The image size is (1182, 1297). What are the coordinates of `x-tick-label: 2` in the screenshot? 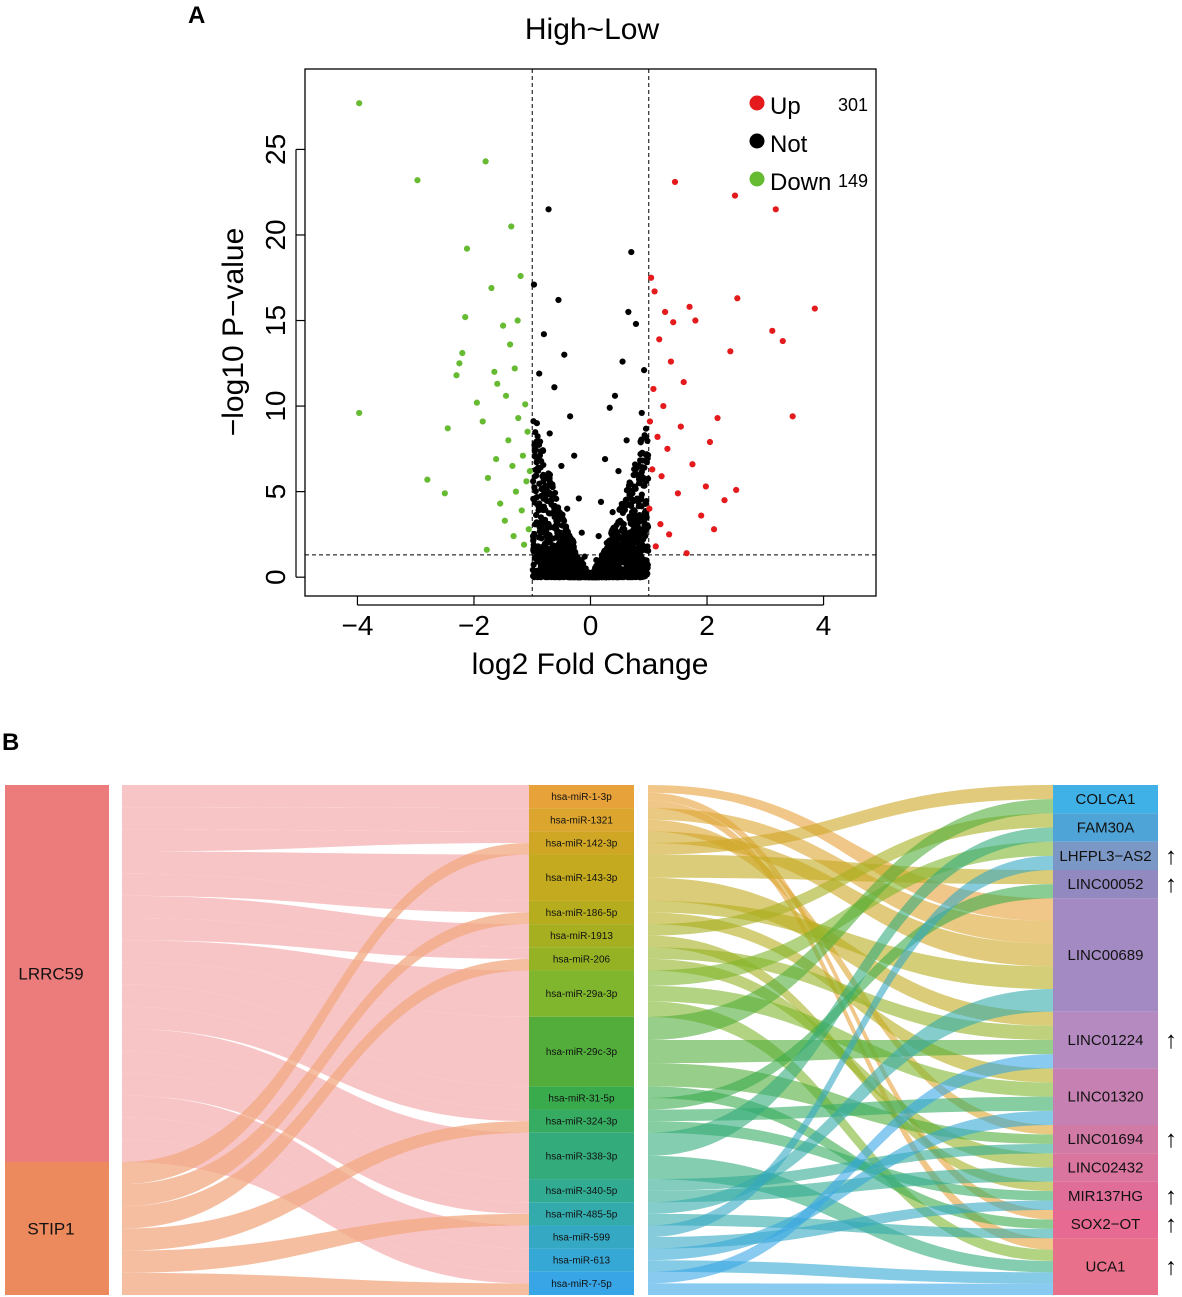 It's located at (707, 625).